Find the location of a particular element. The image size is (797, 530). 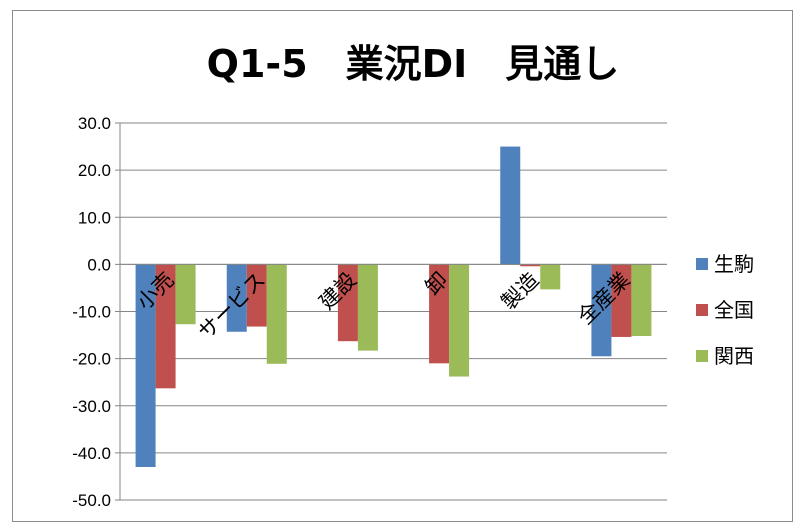

y-tick-label: -10.0 is located at coordinates (91, 312).